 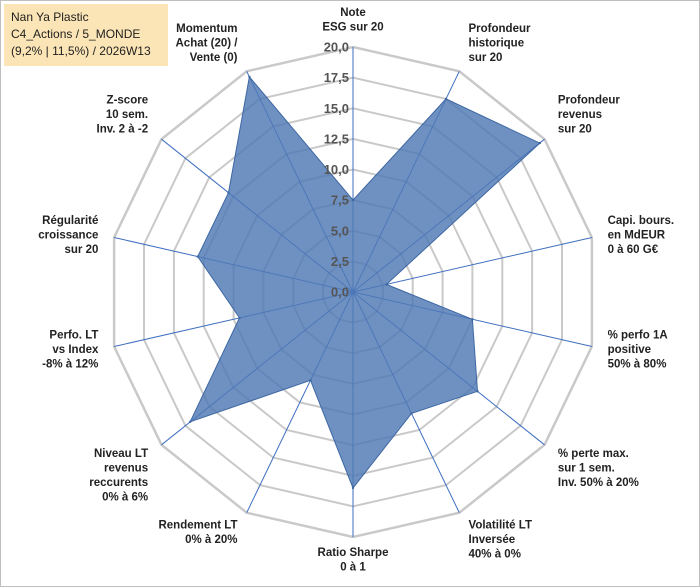 I want to click on category-label-line: 0% à 6%, so click(x=125, y=498).